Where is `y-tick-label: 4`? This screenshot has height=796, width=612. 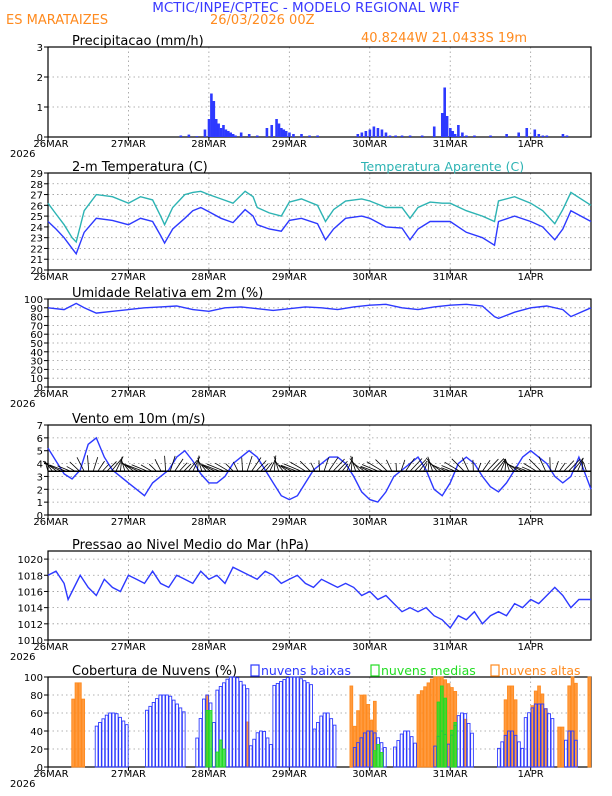
y-tick-label: 4 is located at coordinates (40, 465).